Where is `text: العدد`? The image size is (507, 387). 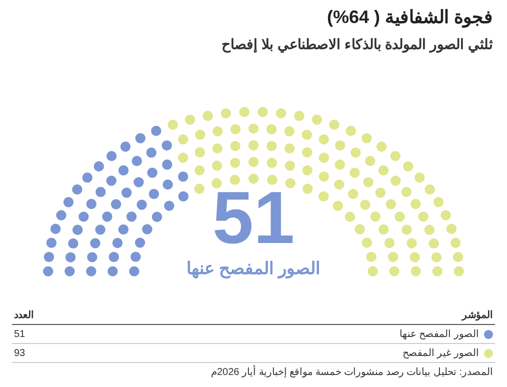
text: العدد is located at coordinates (24, 315).